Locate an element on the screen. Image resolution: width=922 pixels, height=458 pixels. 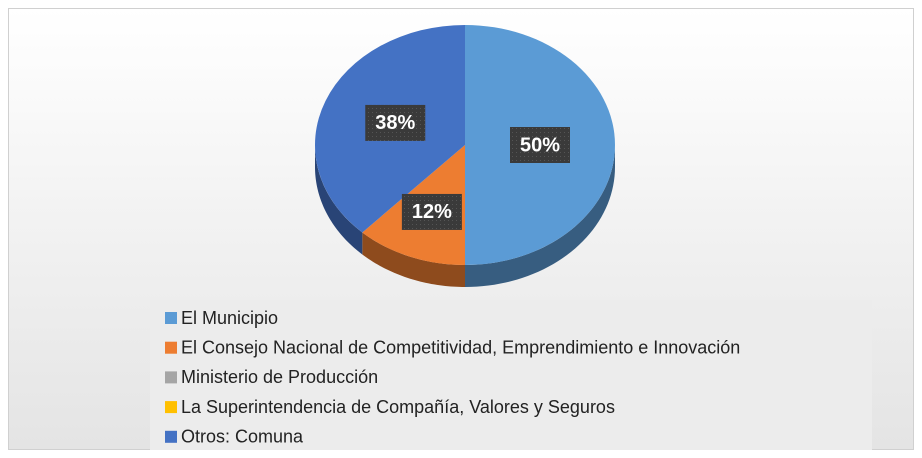
data-label: 50% is located at coordinates (540, 145).